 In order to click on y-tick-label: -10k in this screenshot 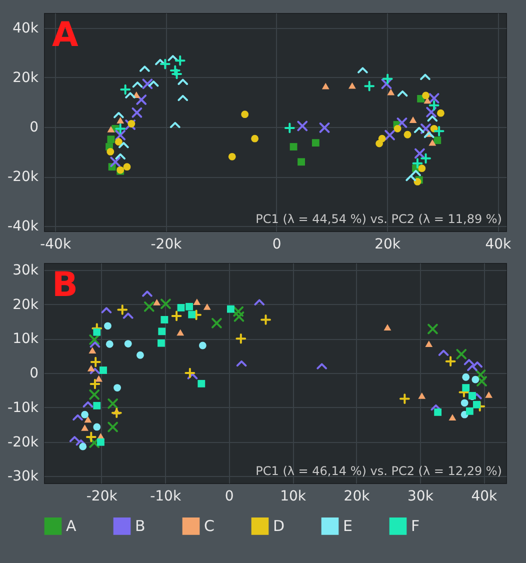, I will do `click(24, 408)`.